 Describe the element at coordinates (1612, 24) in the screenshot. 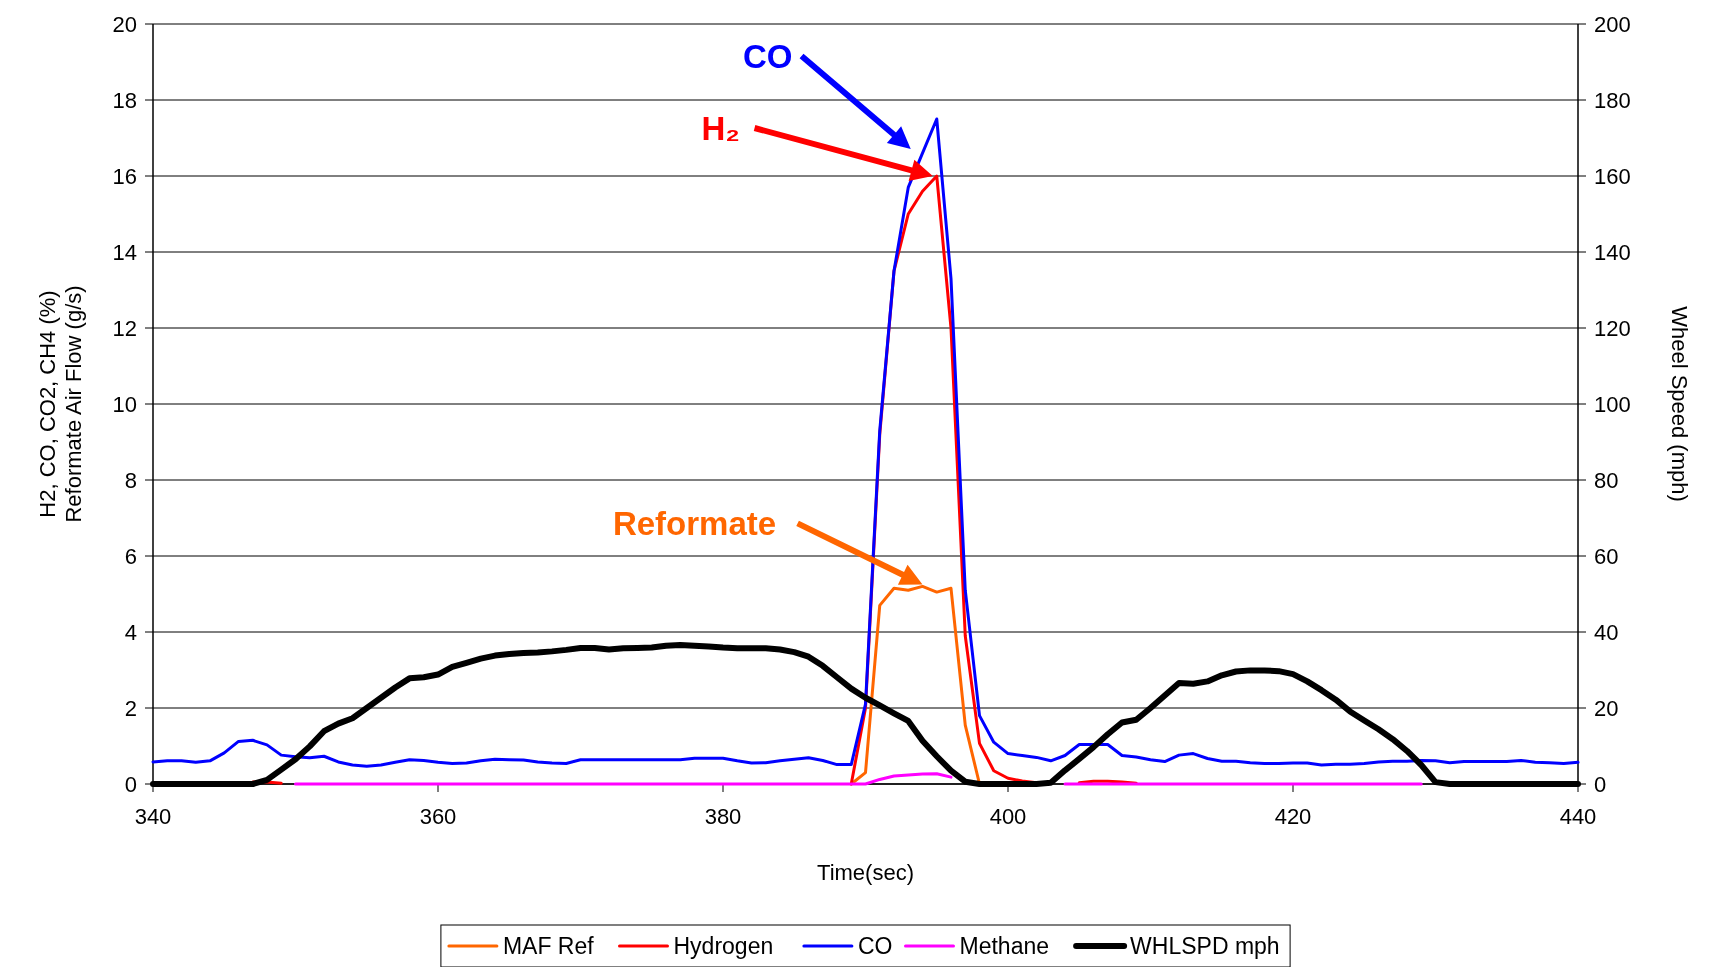

I see `y2-tick-label: 200` at that location.